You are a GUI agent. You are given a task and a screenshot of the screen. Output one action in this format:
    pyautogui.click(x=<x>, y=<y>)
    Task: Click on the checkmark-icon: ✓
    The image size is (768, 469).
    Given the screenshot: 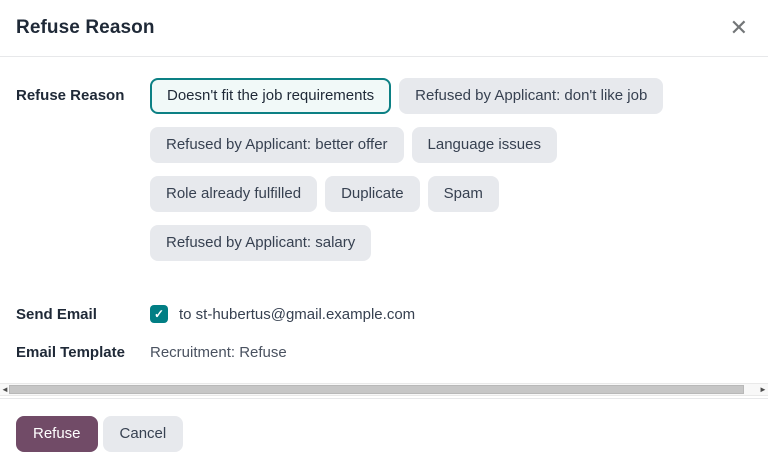 What is the action you would take?
    pyautogui.click(x=159, y=314)
    